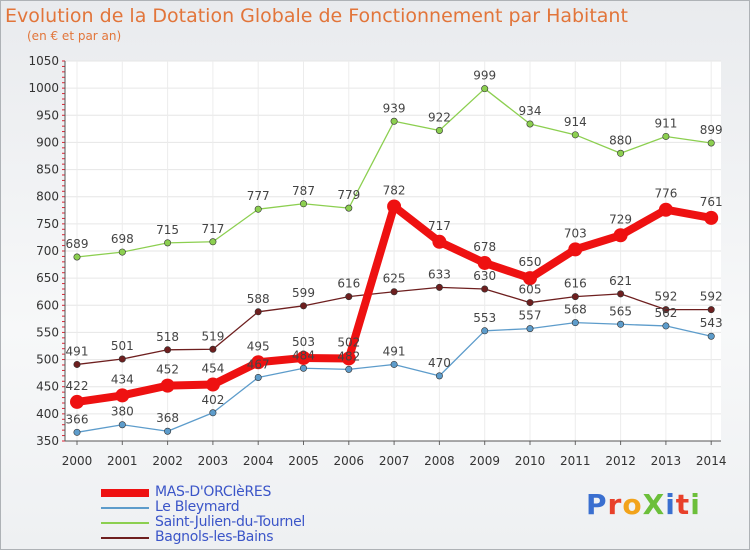  Describe the element at coordinates (615, 504) in the screenshot. I see `logo-letter: r` at that location.